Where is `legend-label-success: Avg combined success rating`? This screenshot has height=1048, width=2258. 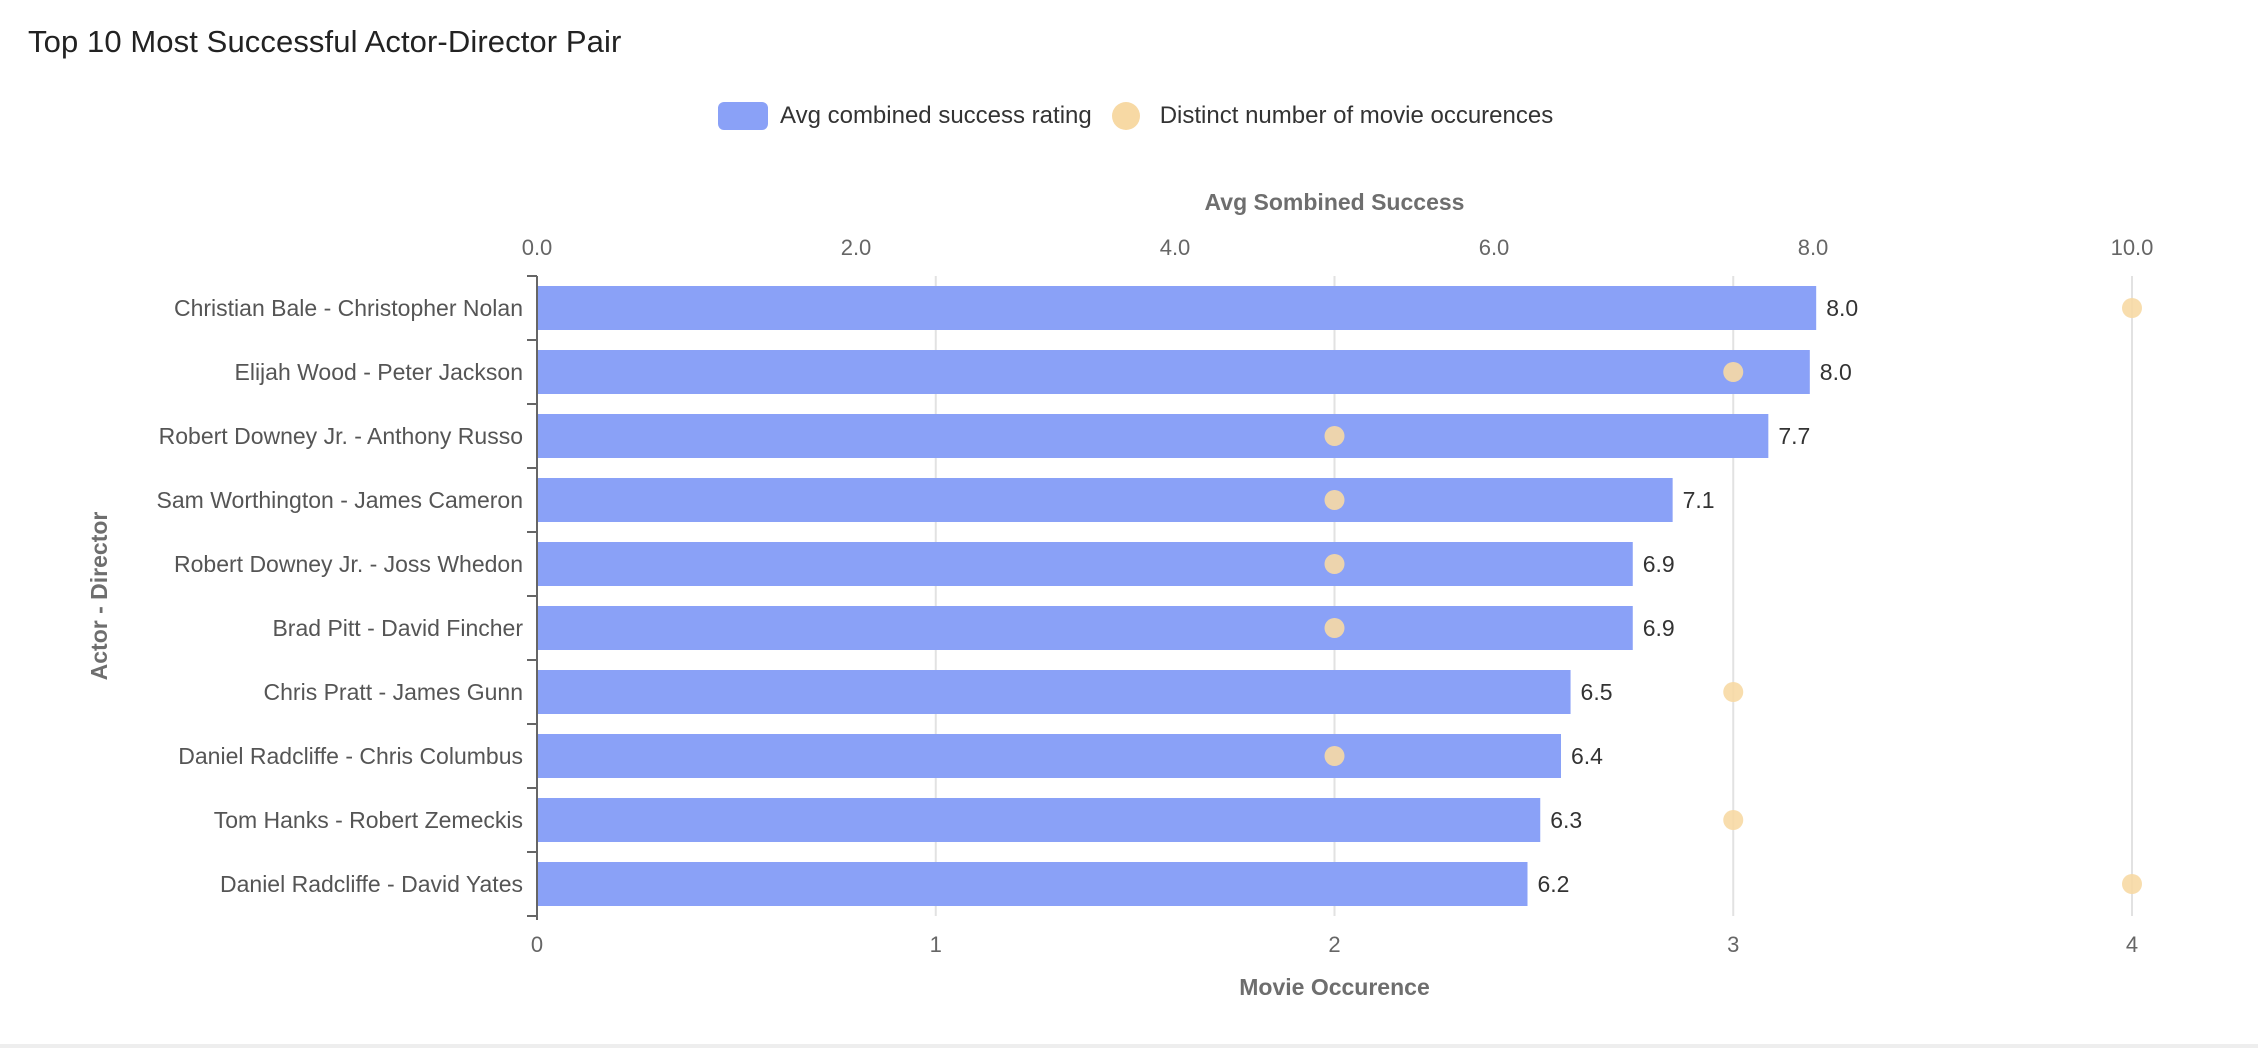 legend-label-success: Avg combined success rating is located at coordinates (936, 115).